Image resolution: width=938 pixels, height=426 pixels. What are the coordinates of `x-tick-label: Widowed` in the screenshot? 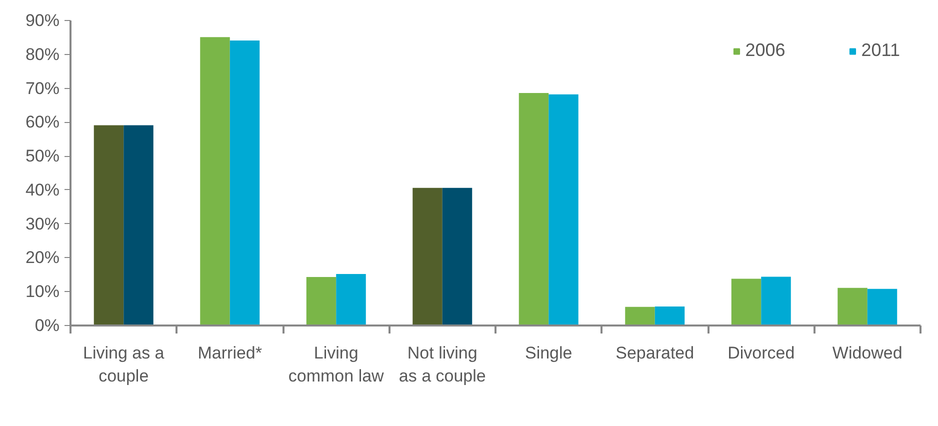 It's located at (867, 353).